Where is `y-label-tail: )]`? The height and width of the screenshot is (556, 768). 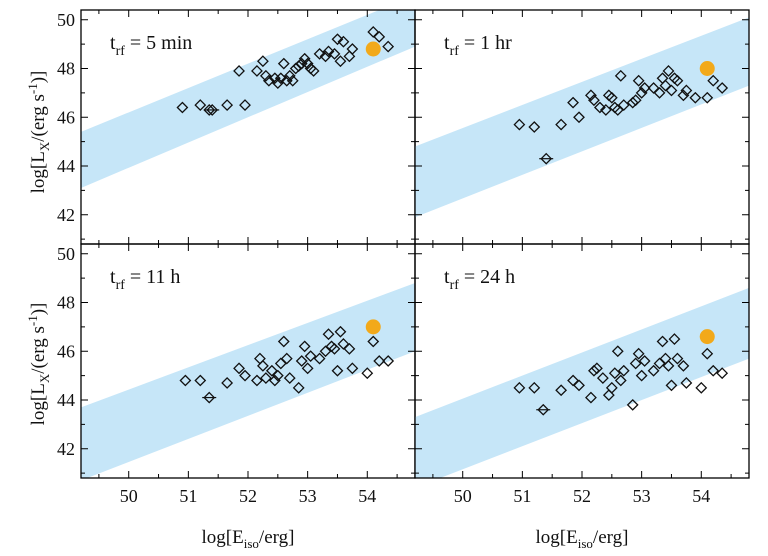 y-label-tail: )] is located at coordinates (38, 309).